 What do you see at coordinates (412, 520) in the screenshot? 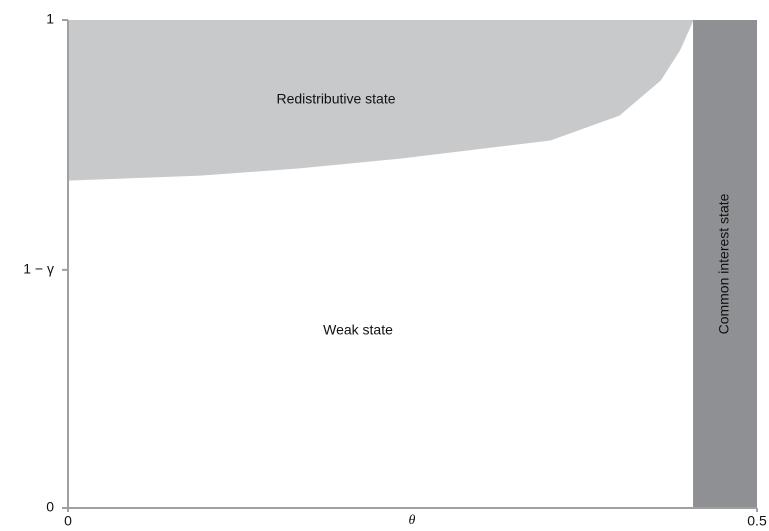
I see `x-axis-label: θ` at bounding box center [412, 520].